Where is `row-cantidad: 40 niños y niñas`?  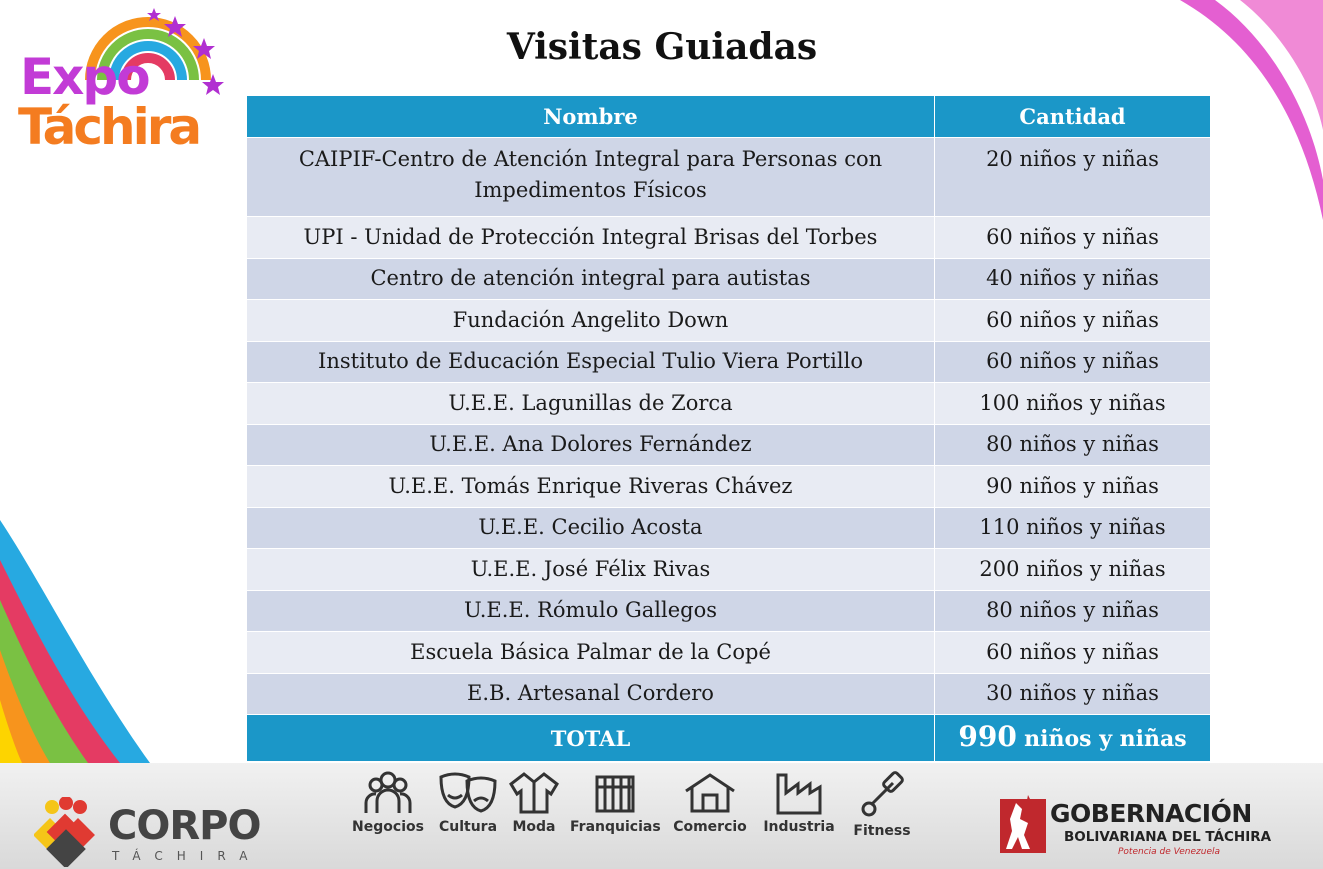 row-cantidad: 40 niños y niñas is located at coordinates (1072, 278).